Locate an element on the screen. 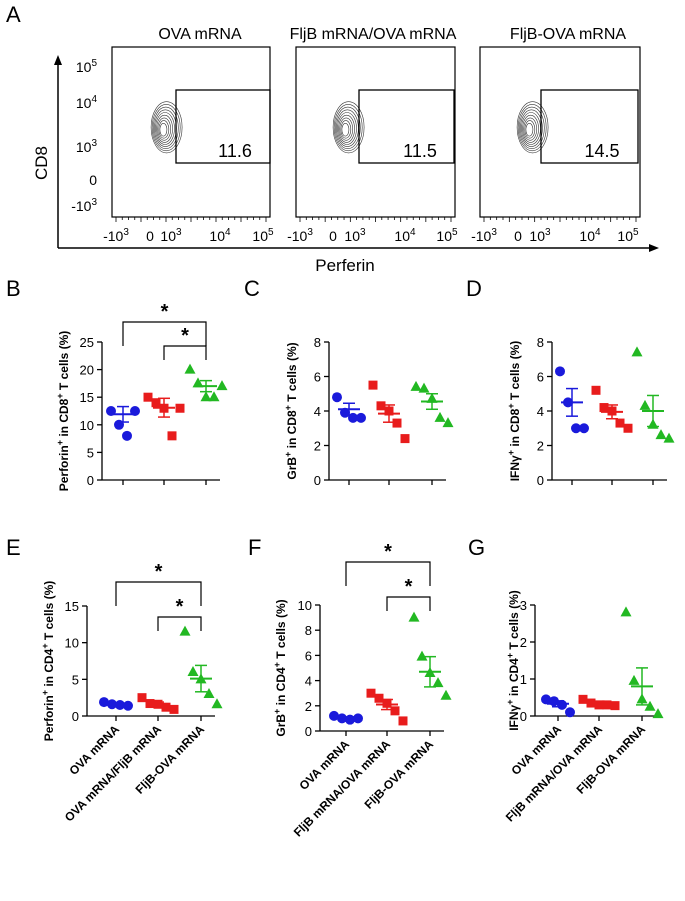 The image size is (685, 901). flow-x-tick-0-2-exp: 3 is located at coordinates (179, 232).